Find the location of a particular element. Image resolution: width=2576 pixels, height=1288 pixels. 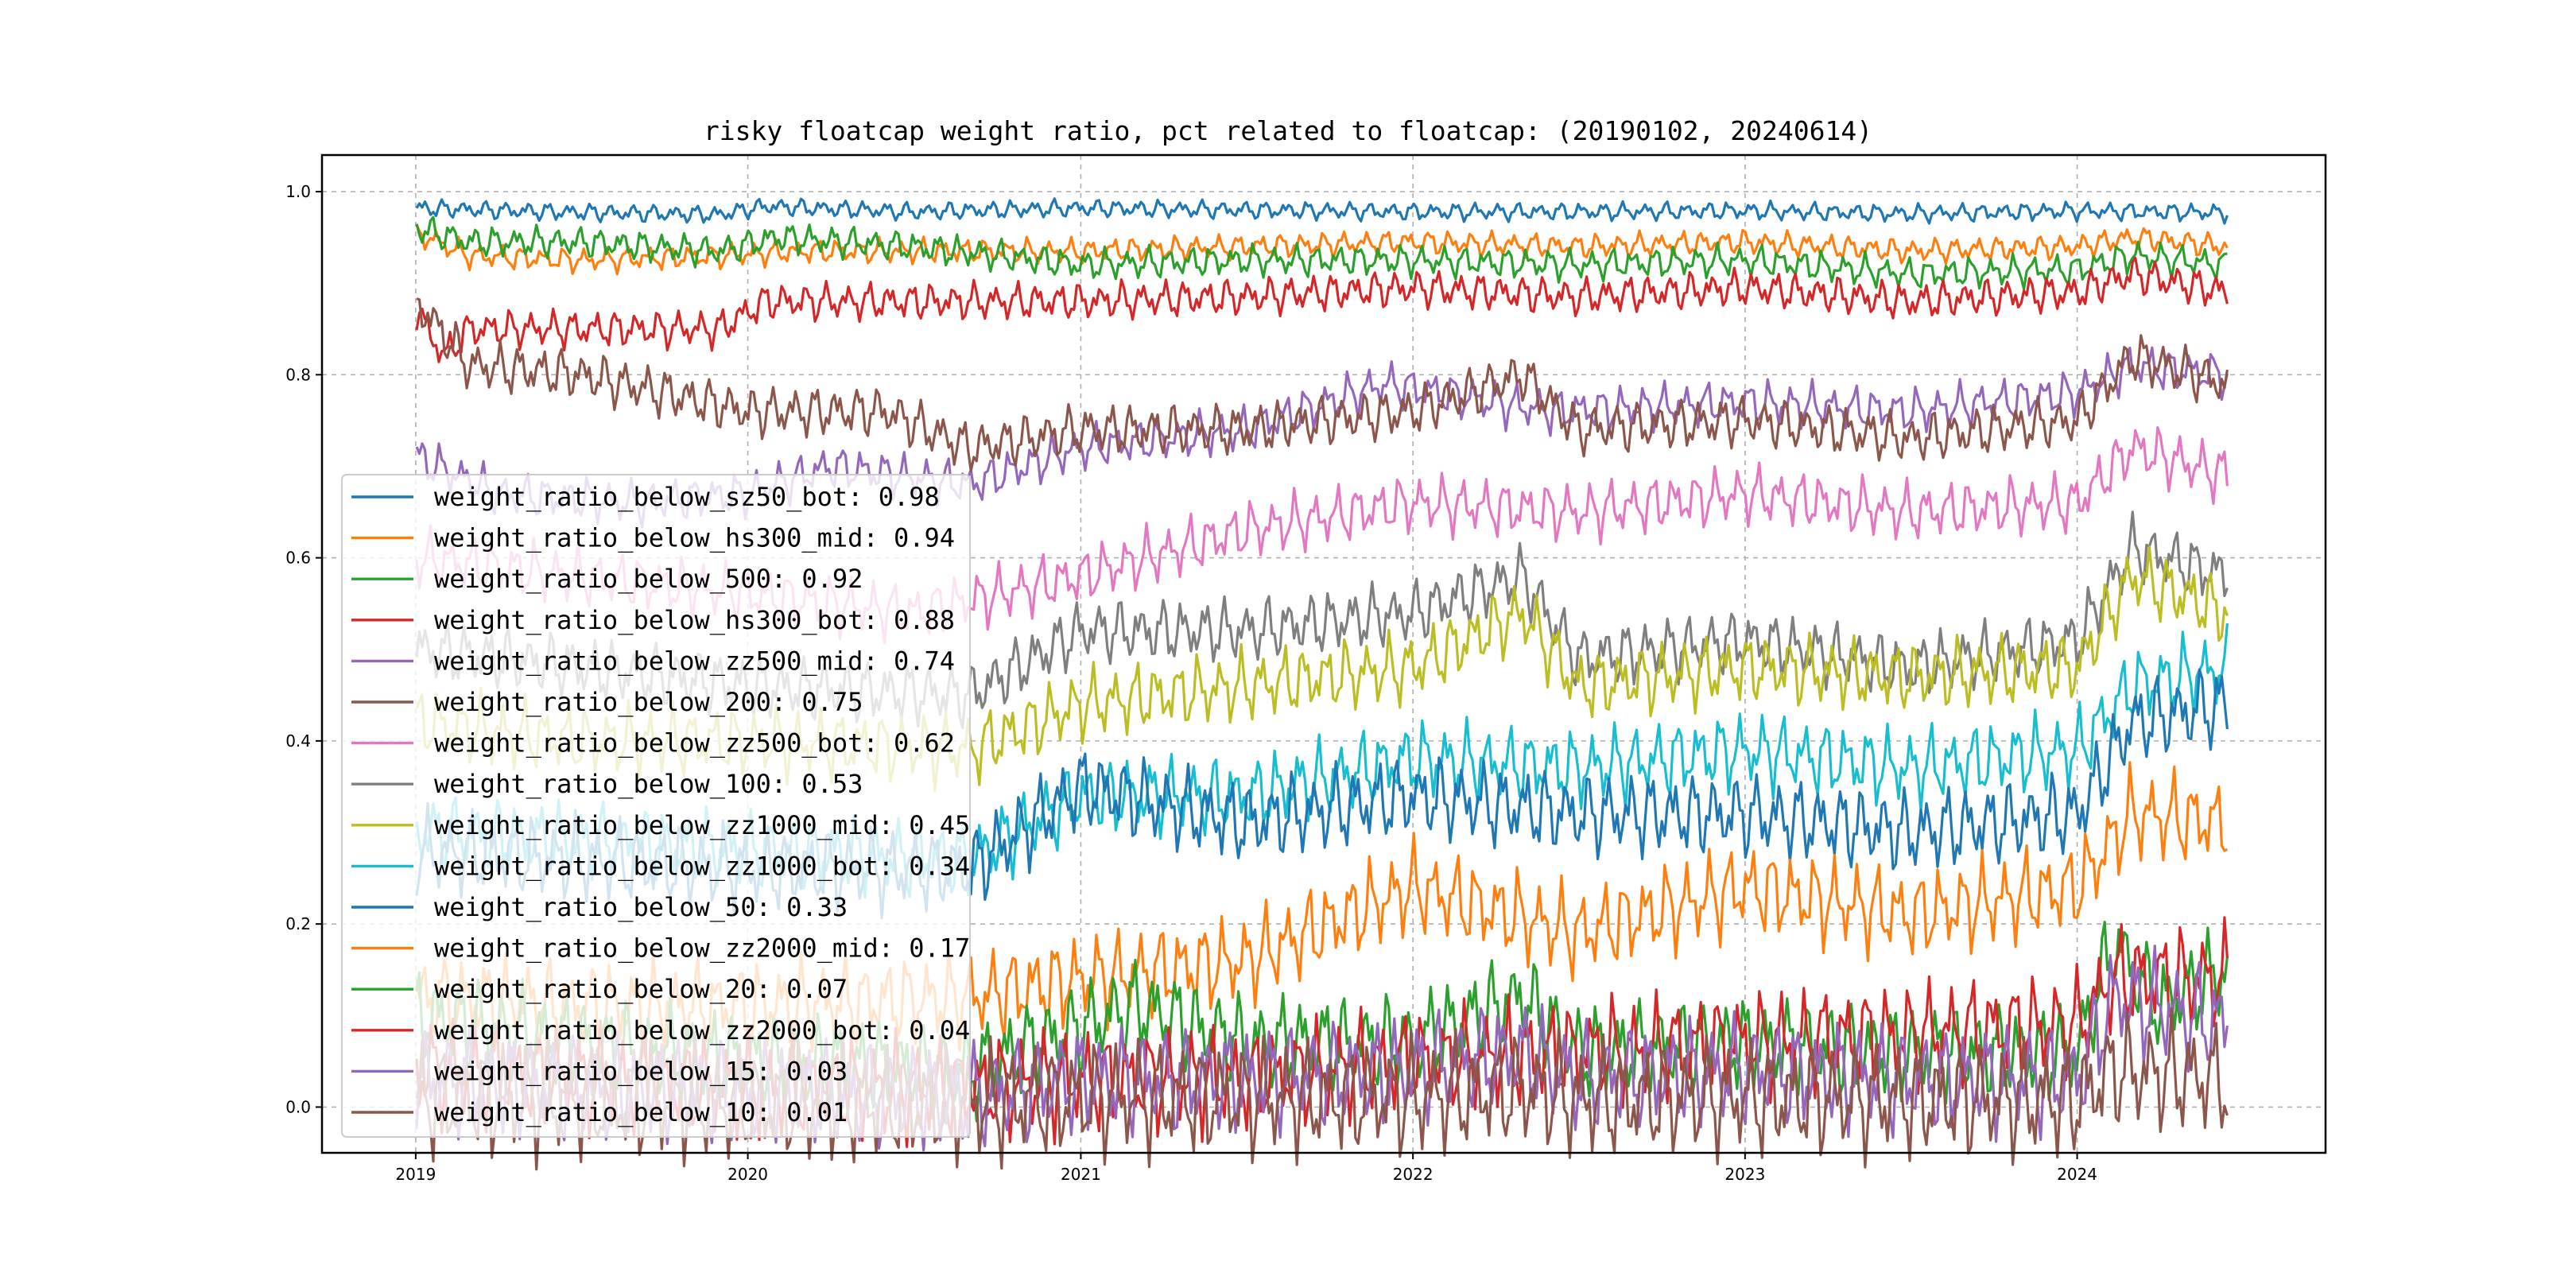

x-tick-label: 2022 is located at coordinates (1413, 1174).